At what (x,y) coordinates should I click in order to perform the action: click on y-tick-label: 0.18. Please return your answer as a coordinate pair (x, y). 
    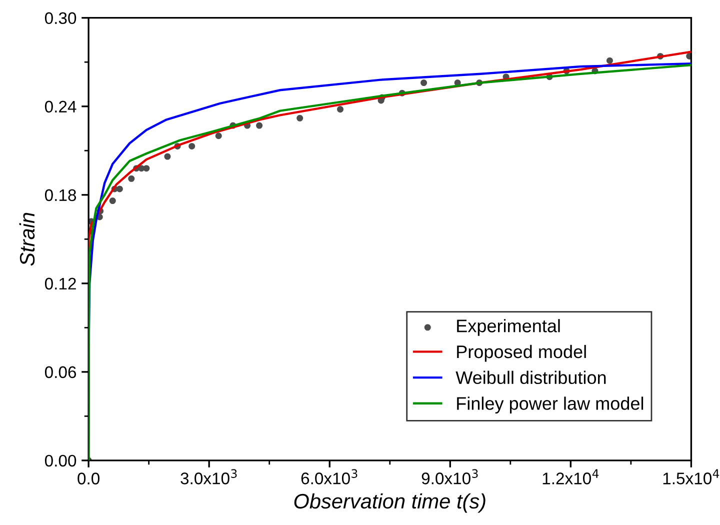
    Looking at the image, I should click on (60, 195).